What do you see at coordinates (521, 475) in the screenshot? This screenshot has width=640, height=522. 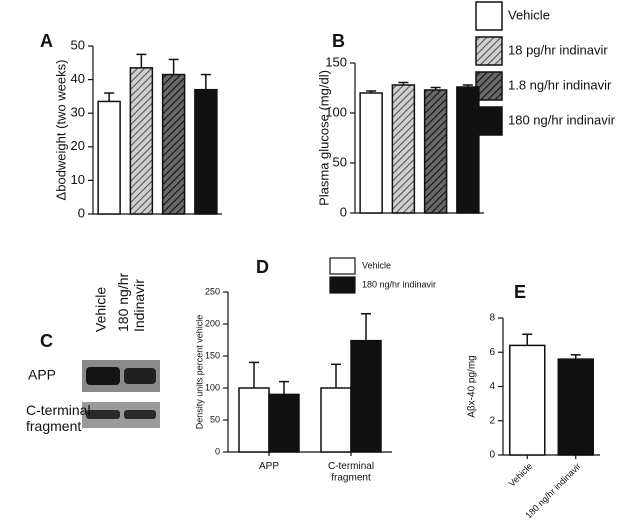 I see `x-tick-label: Vehicle` at bounding box center [521, 475].